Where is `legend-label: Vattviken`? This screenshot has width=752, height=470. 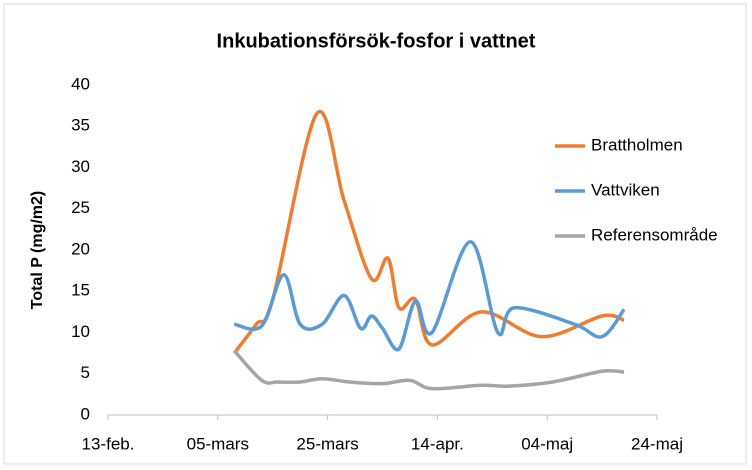
legend-label: Vattviken is located at coordinates (625, 189).